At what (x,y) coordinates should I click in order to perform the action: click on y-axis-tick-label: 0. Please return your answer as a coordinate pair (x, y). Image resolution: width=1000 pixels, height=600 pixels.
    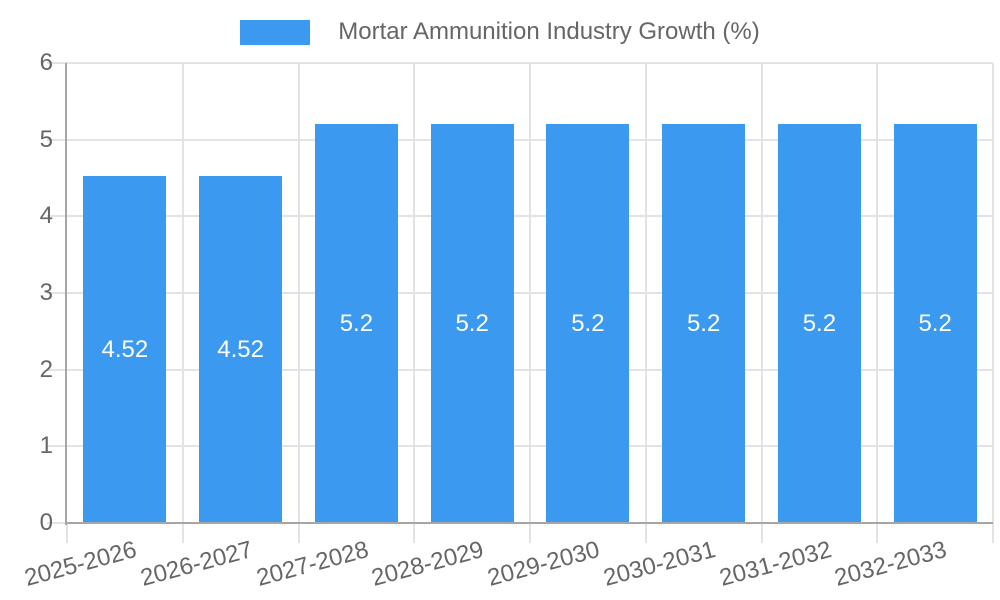
    Looking at the image, I should click on (46, 522).